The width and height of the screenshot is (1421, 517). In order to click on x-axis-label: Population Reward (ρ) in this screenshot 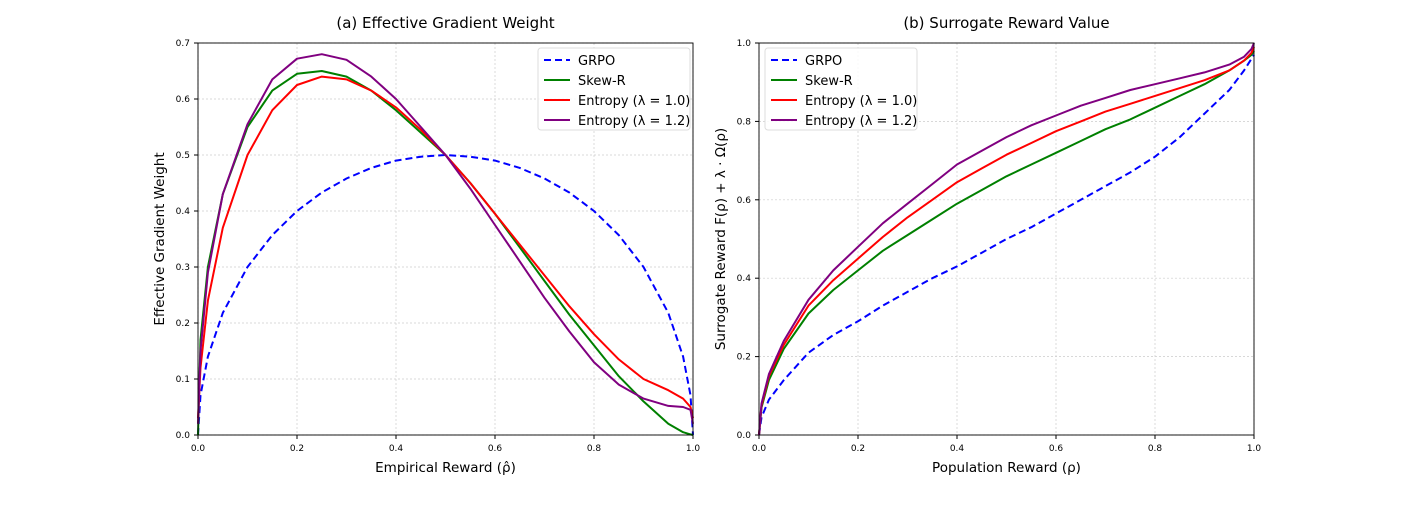, I will do `click(1006, 468)`.